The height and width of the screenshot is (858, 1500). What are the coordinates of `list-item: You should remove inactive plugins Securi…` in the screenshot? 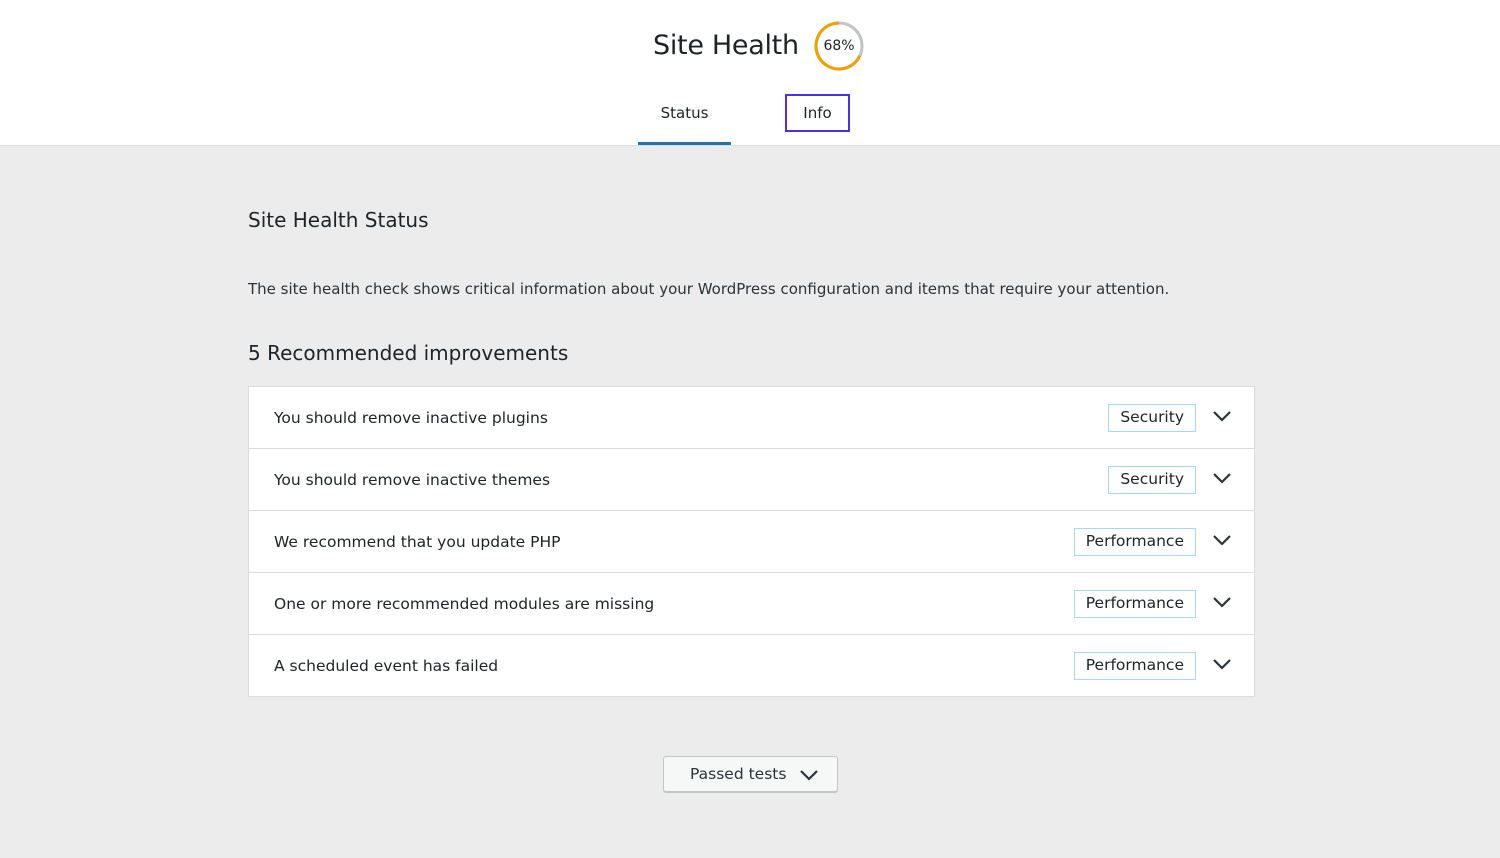 It's located at (751, 418).